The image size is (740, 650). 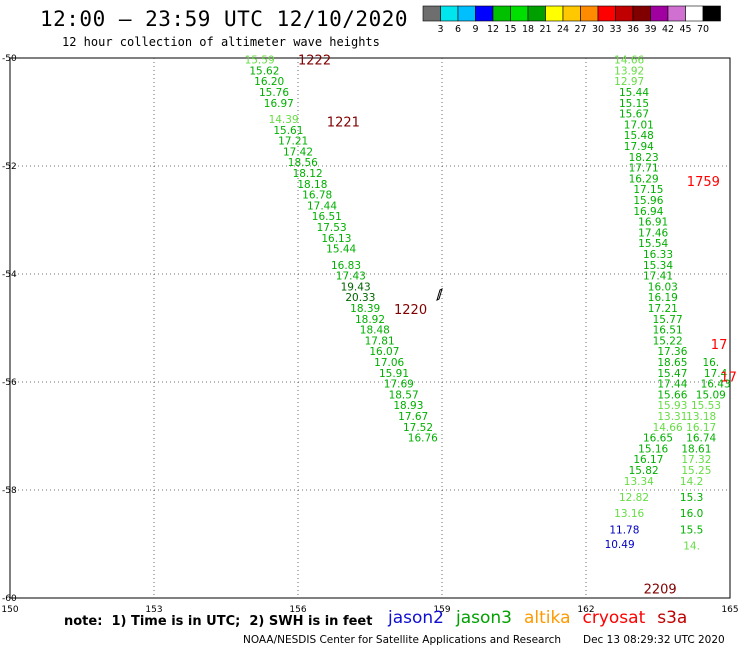 I want to click on wave-height-label: 15.15, so click(x=634, y=104).